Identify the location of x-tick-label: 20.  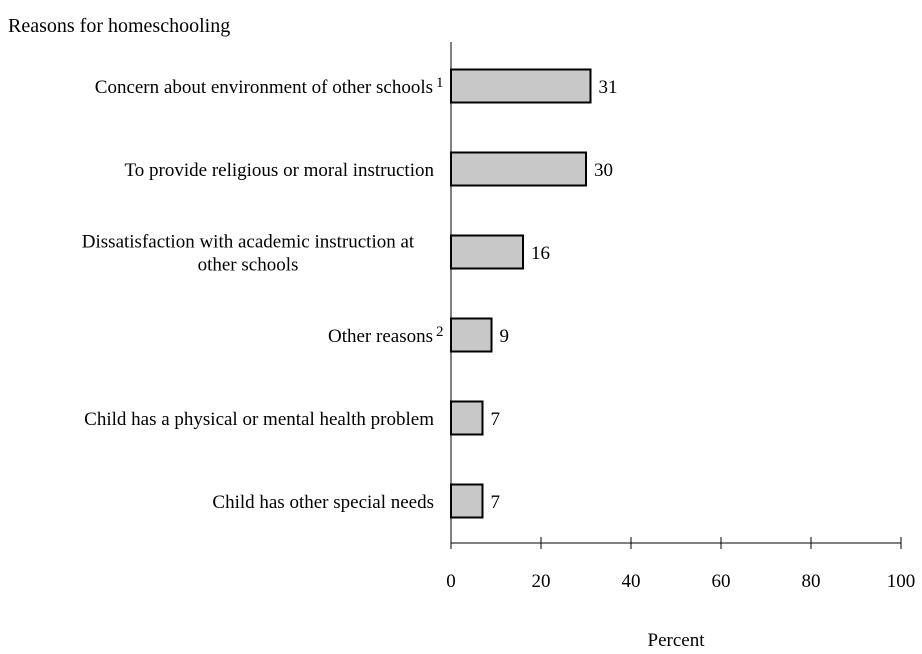
(541, 581).